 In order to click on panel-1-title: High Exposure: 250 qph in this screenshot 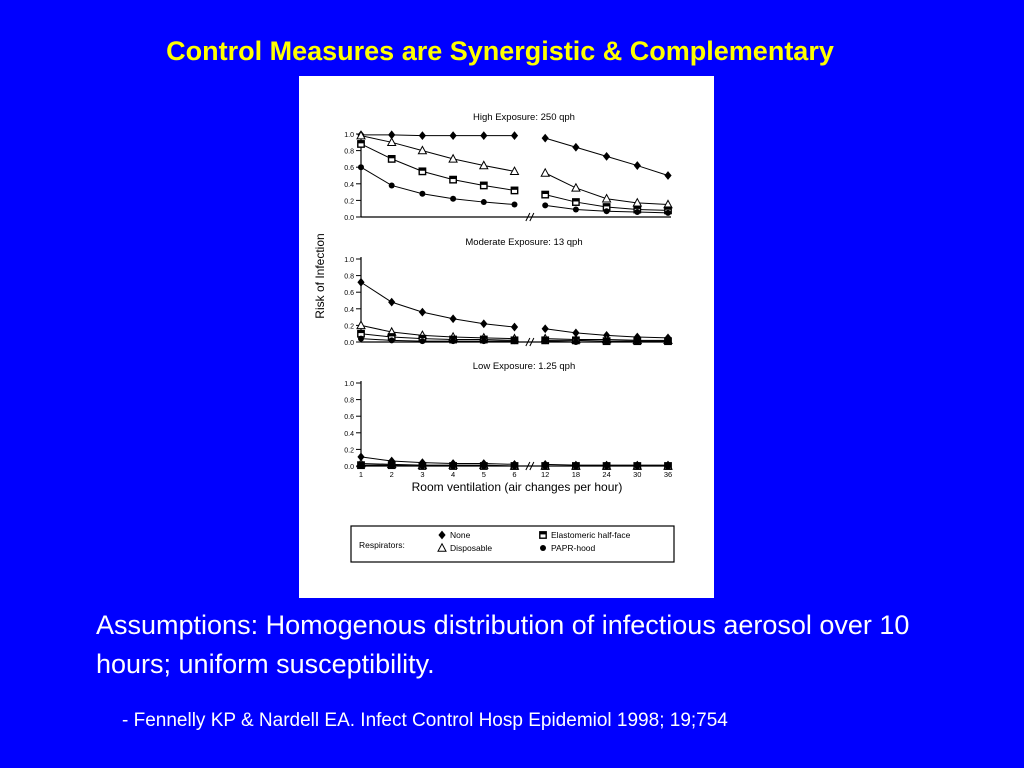, I will do `click(524, 117)`.